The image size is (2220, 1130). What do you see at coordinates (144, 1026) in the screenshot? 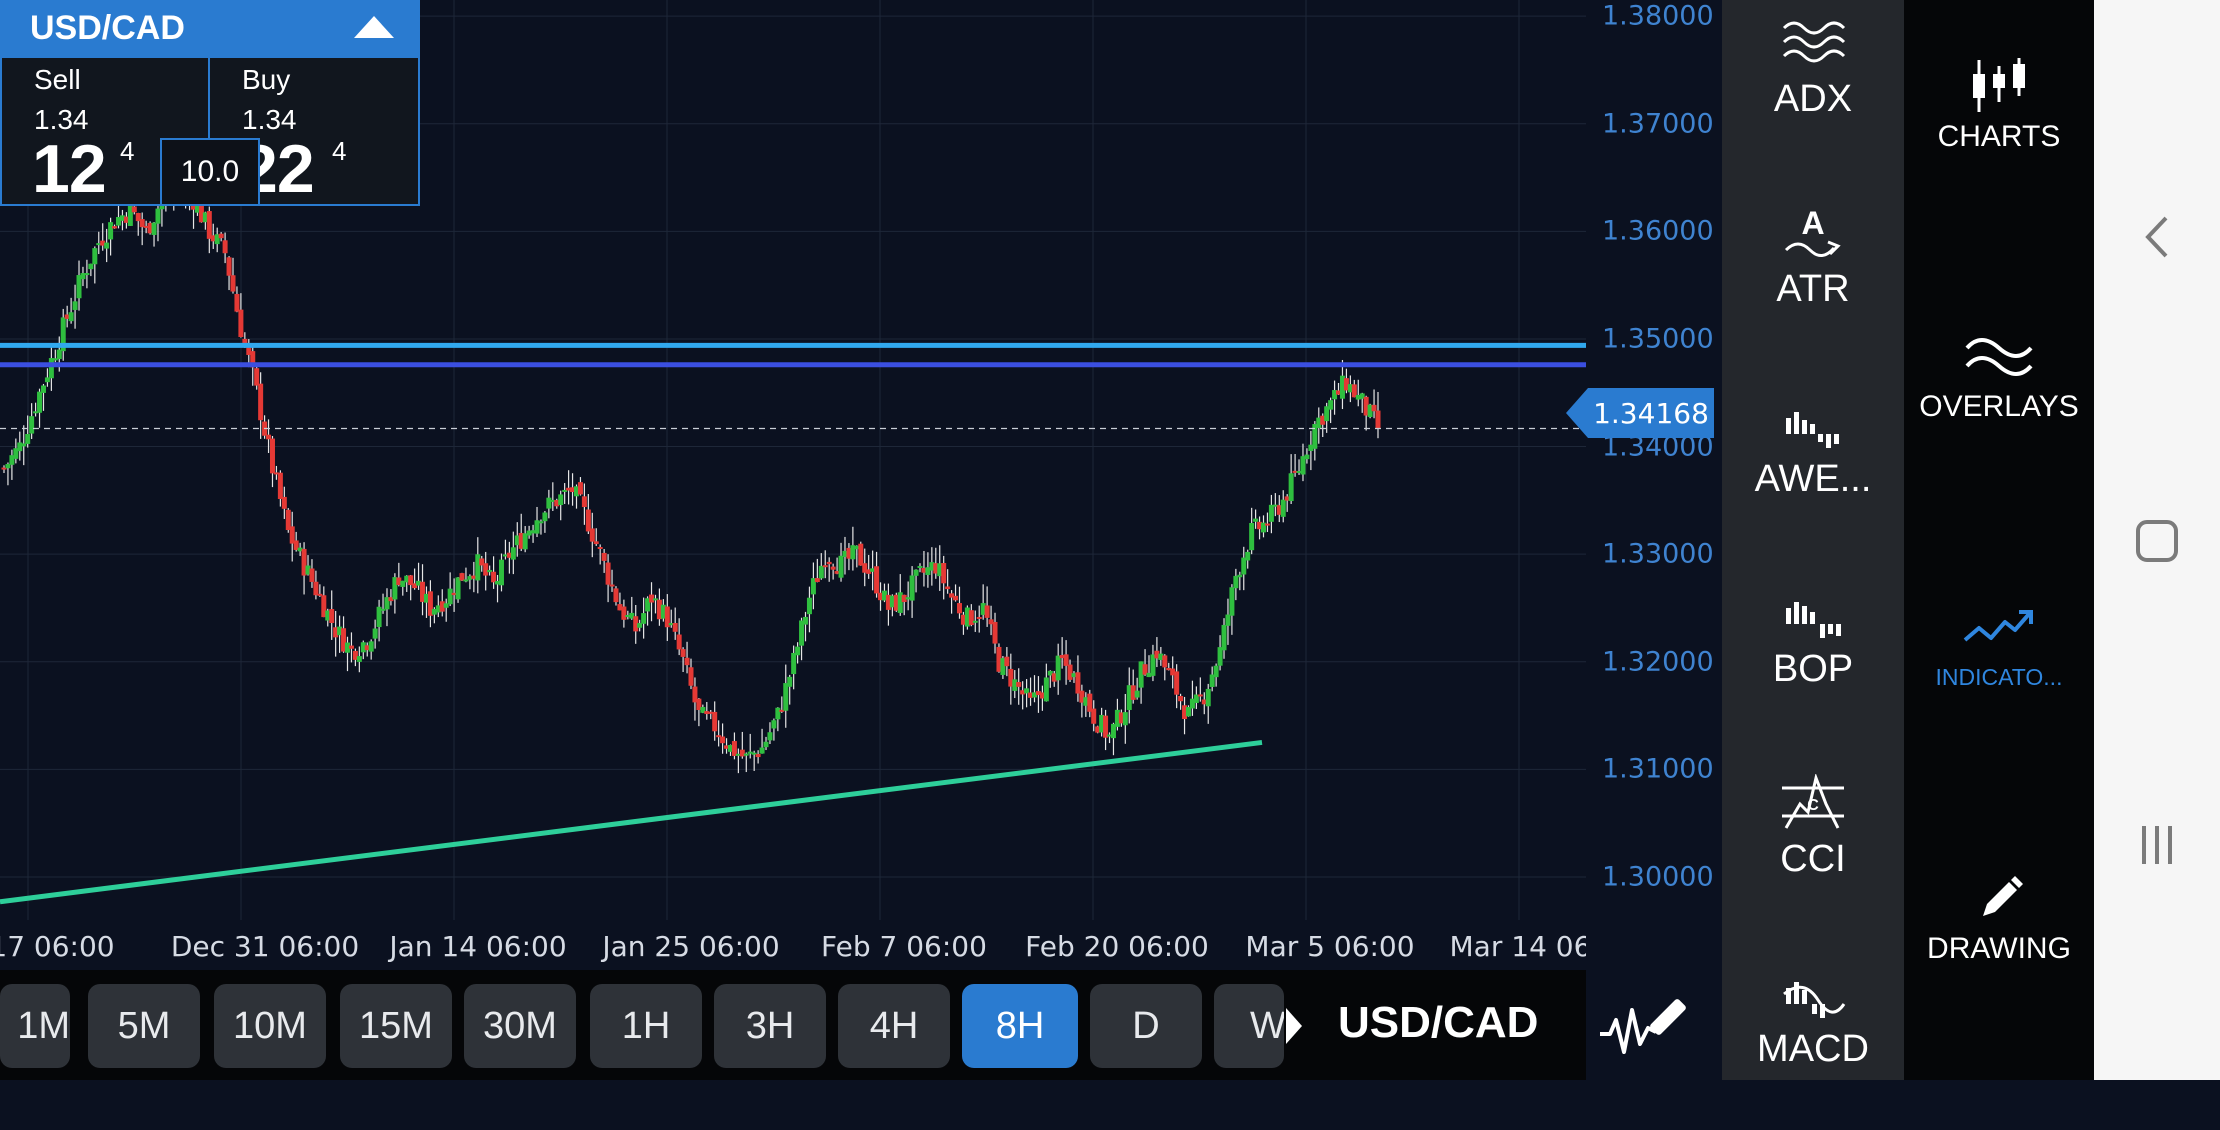
I see `timeframe-button-5m: 5M` at bounding box center [144, 1026].